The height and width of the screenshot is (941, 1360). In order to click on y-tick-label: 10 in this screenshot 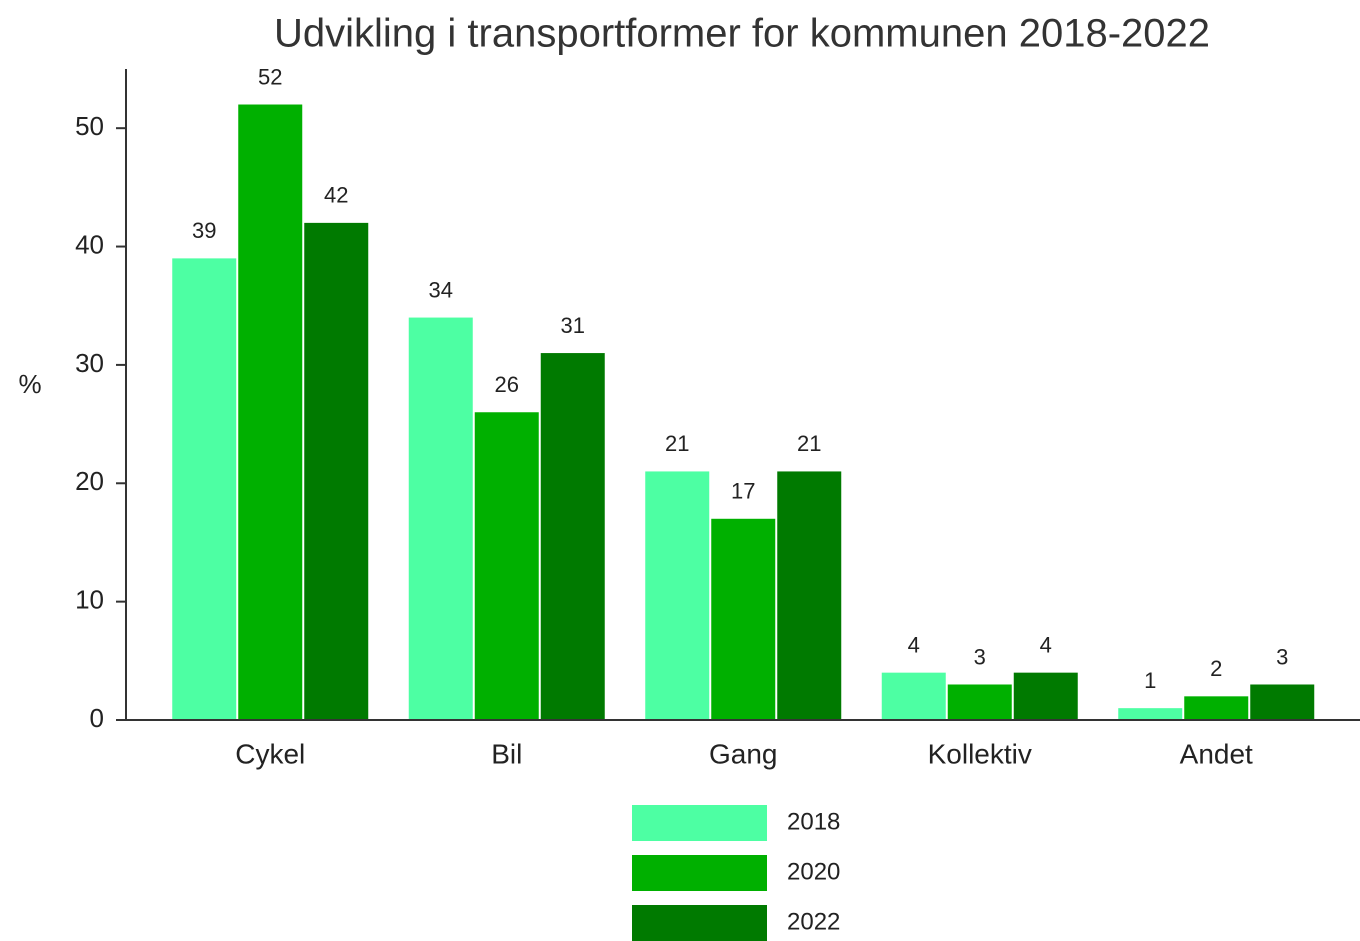, I will do `click(89, 600)`.